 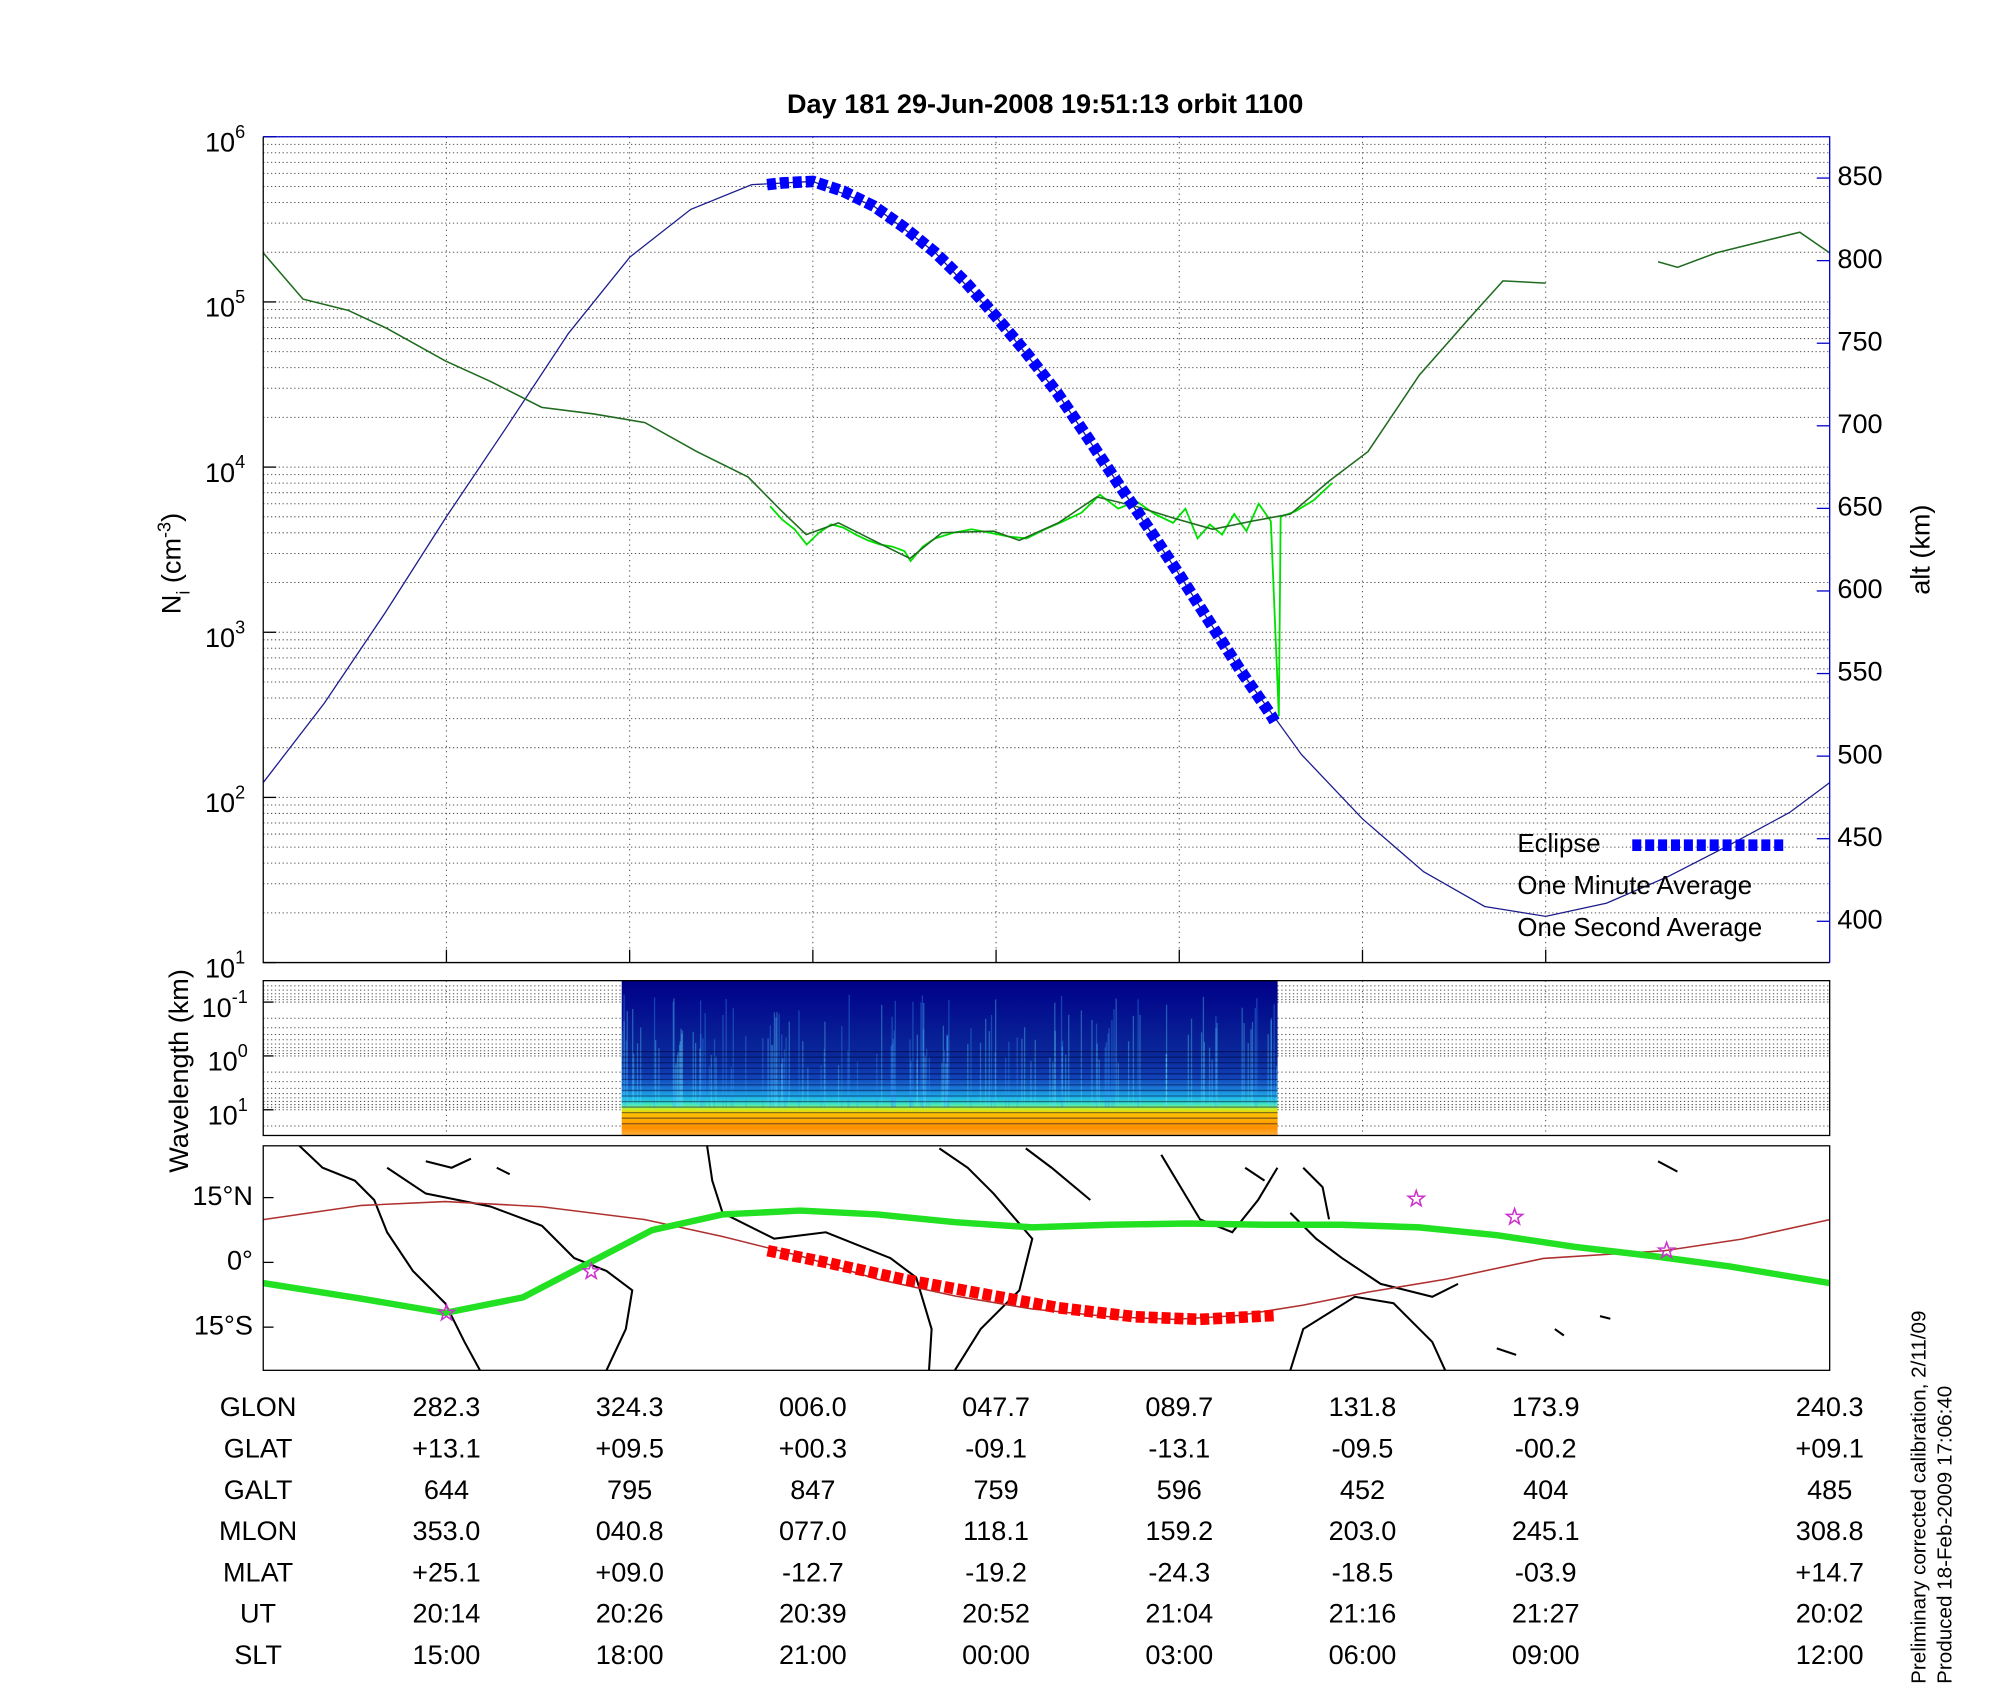 What do you see at coordinates (1859, 258) in the screenshot?
I see `y2-tick-label: 800` at bounding box center [1859, 258].